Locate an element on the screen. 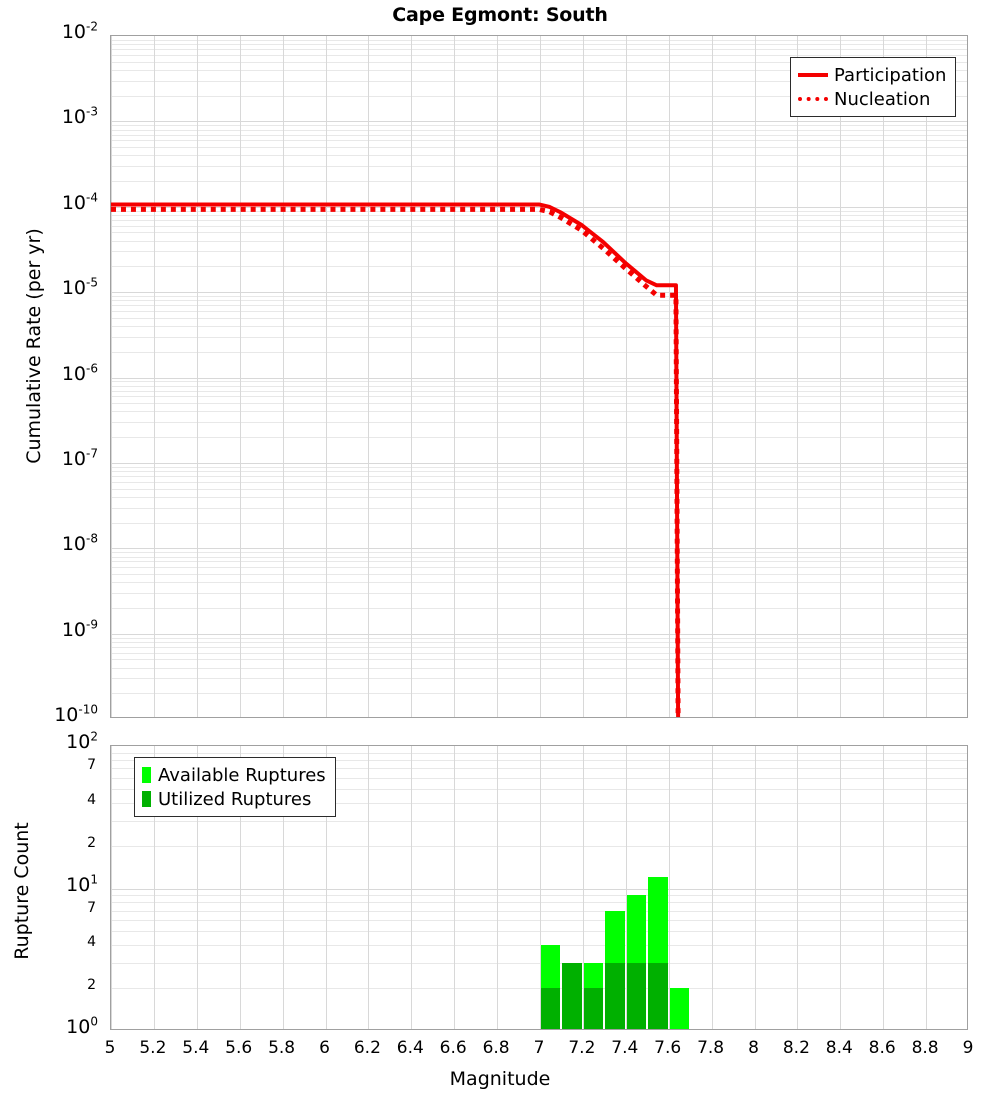 This screenshot has height=1100, width=1000. top-y-tick: 10⁻⁷ is located at coordinates (79, 458).